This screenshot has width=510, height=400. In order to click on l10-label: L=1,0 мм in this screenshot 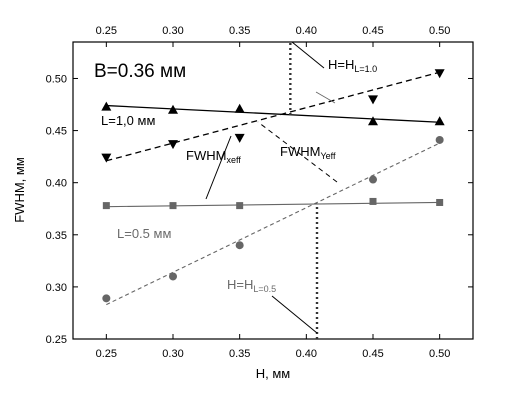, I will do `click(128, 120)`.